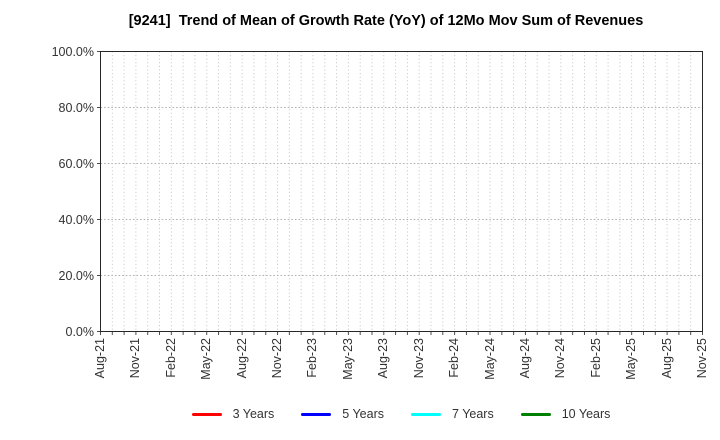 The image size is (720, 440). Describe the element at coordinates (76, 107) in the screenshot. I see `y-tick-label: 80.0%` at that location.